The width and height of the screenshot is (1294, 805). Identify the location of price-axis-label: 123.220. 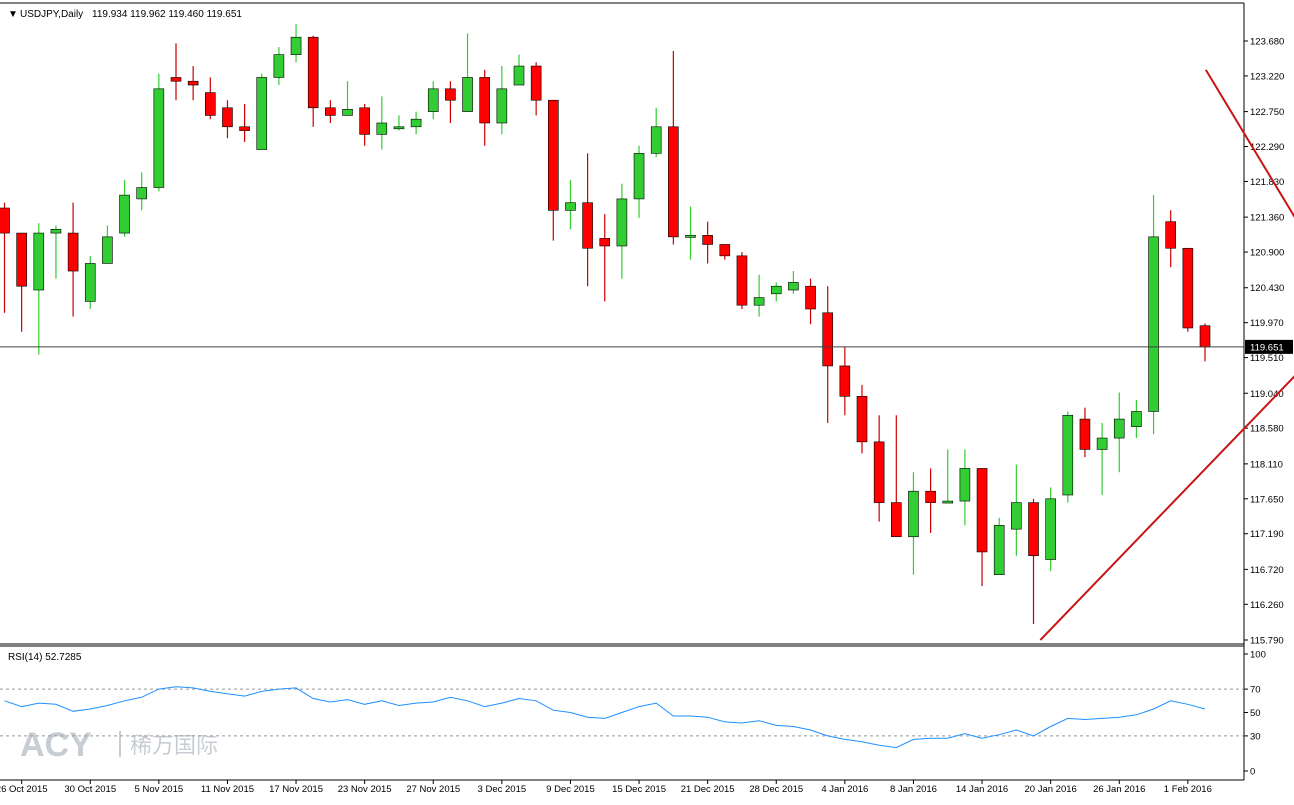
(1267, 76).